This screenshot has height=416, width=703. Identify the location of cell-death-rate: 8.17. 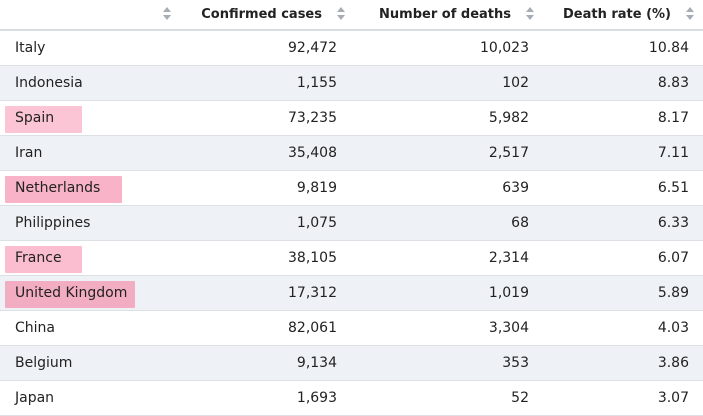
(673, 118).